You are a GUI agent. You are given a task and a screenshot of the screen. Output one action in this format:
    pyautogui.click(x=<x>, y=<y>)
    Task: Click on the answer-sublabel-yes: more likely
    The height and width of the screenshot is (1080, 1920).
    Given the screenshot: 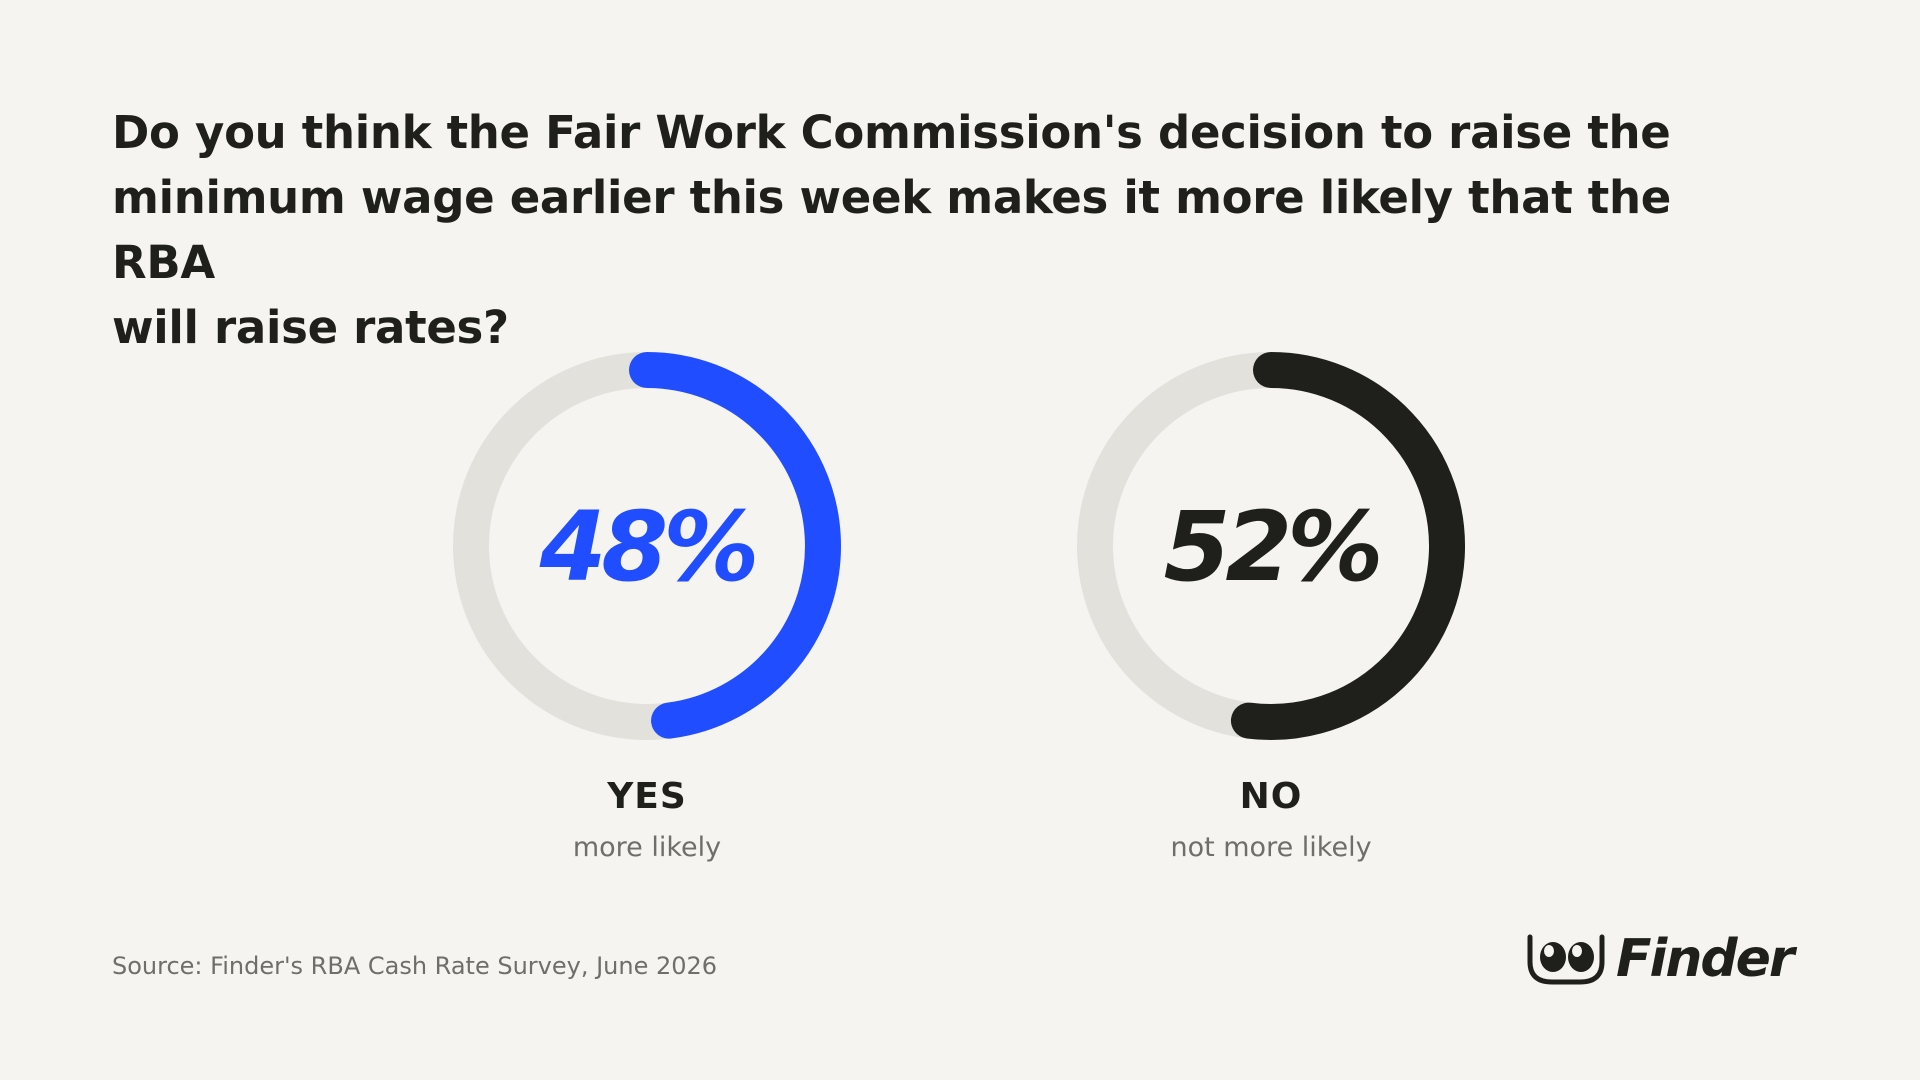 What is the action you would take?
    pyautogui.click(x=647, y=847)
    